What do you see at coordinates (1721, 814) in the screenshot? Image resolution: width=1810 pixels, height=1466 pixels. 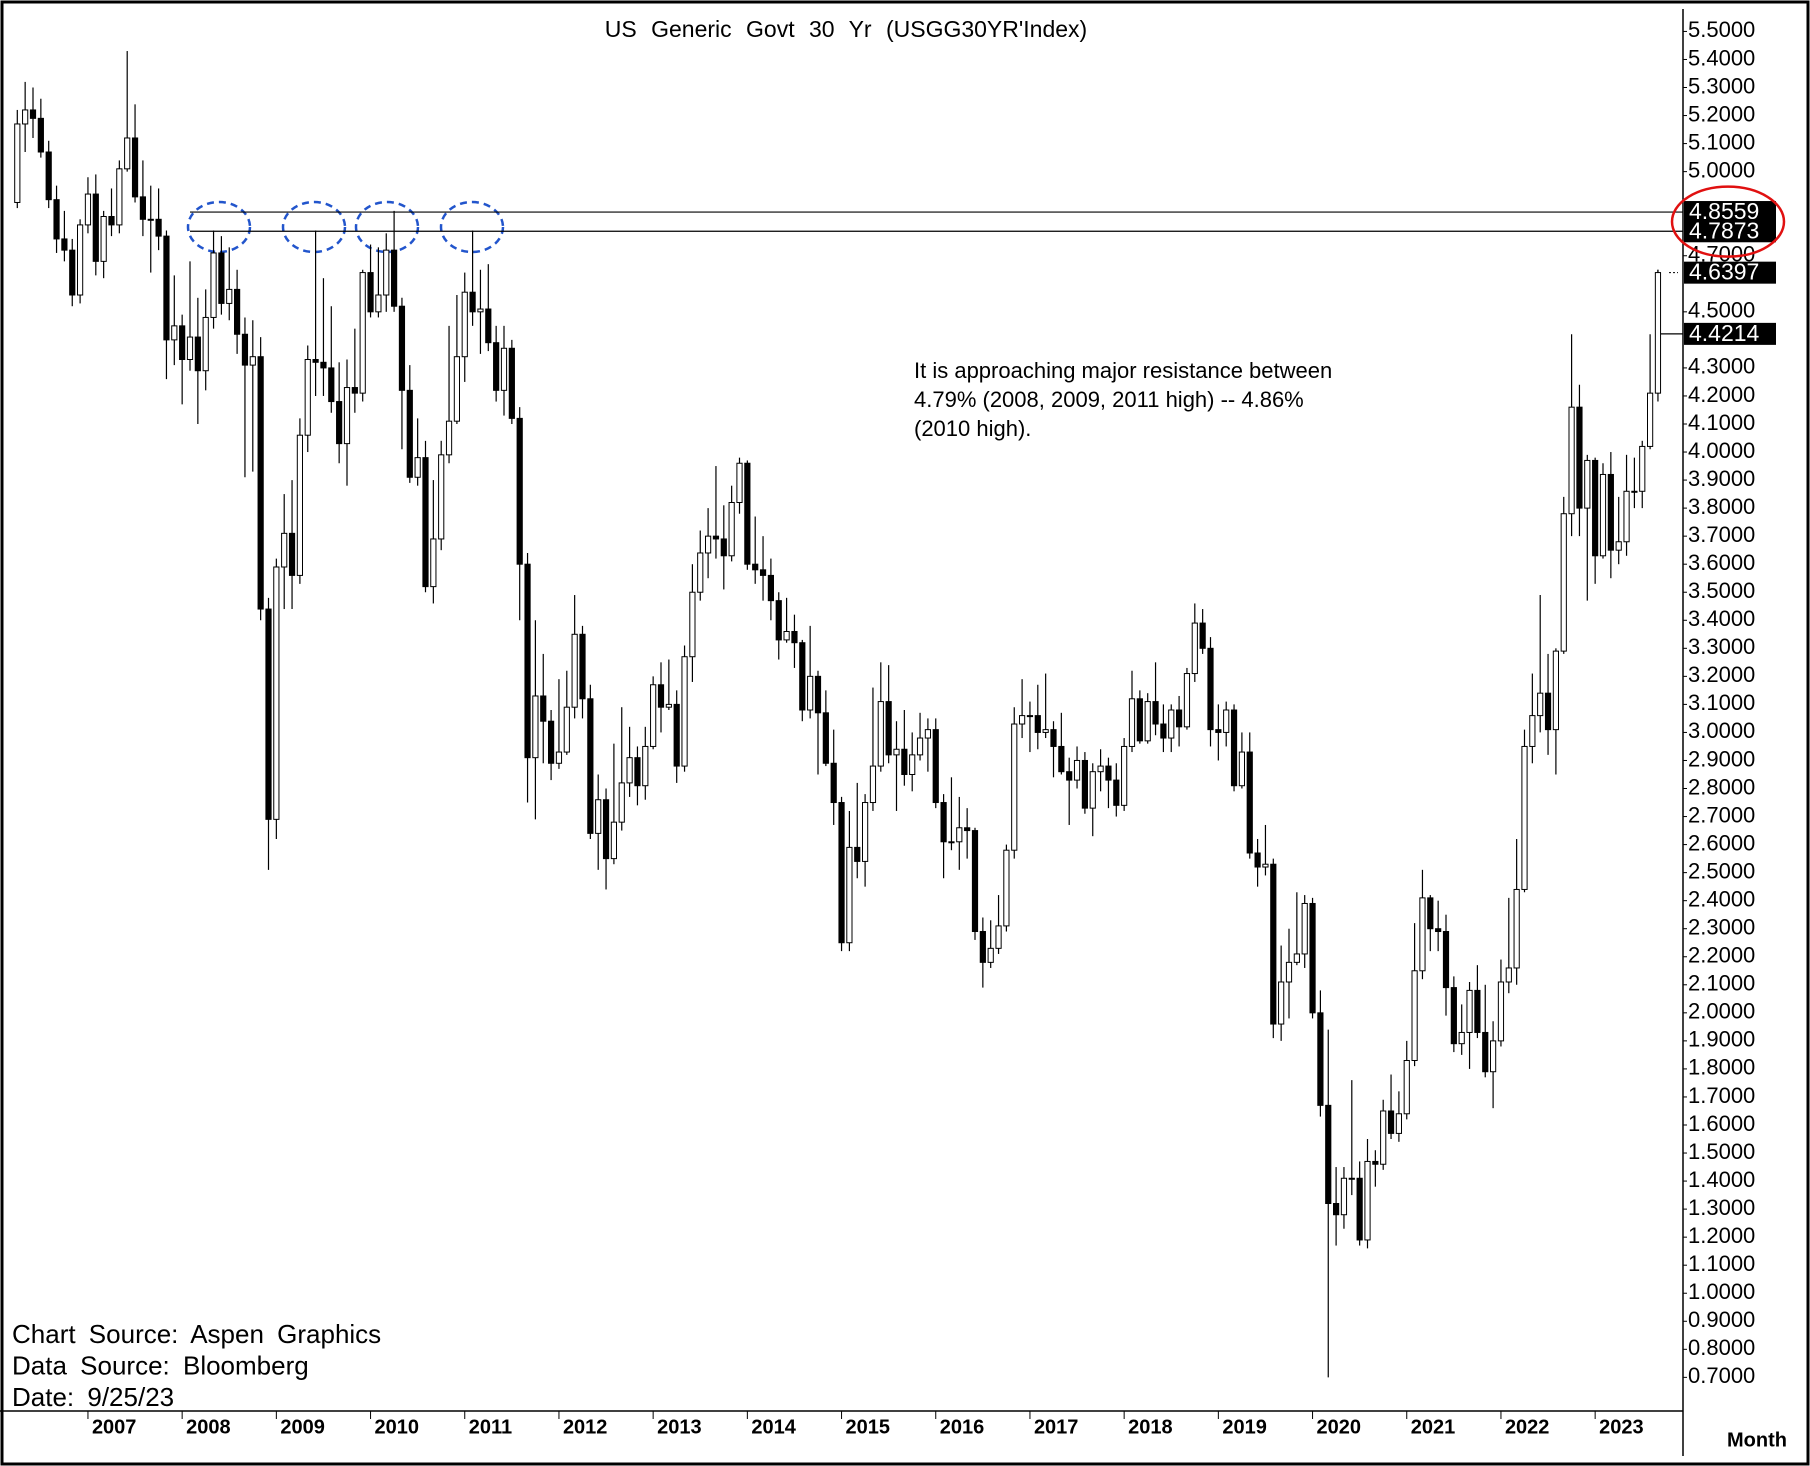 I see `y-tick-label: 2.7000` at bounding box center [1721, 814].